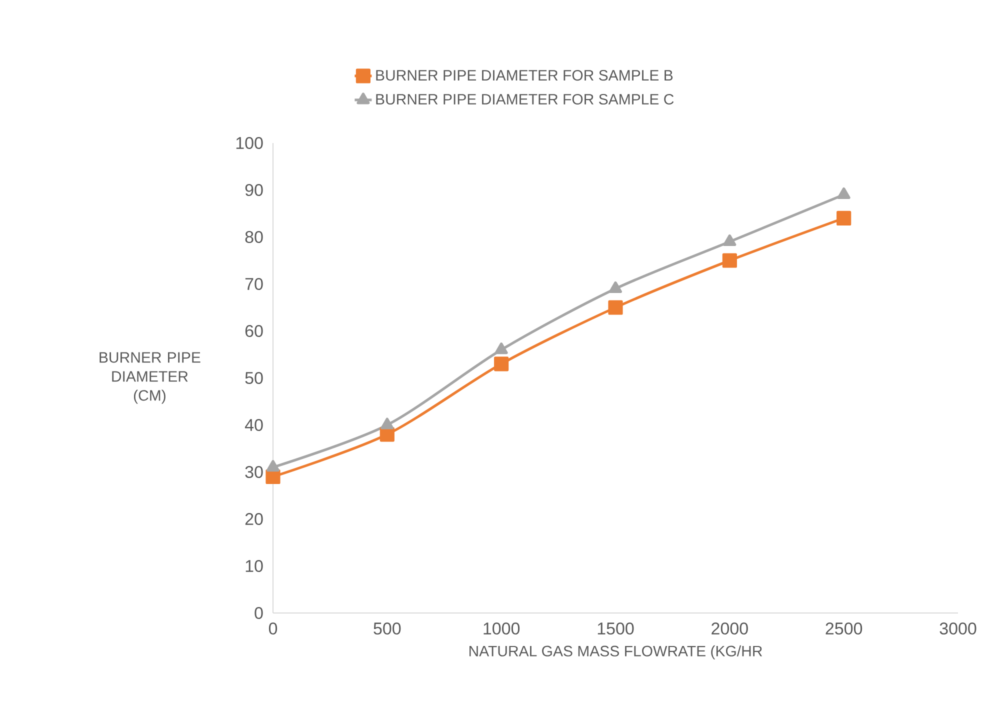 The image size is (998, 725). I want to click on y-tick-label: 20, so click(254, 519).